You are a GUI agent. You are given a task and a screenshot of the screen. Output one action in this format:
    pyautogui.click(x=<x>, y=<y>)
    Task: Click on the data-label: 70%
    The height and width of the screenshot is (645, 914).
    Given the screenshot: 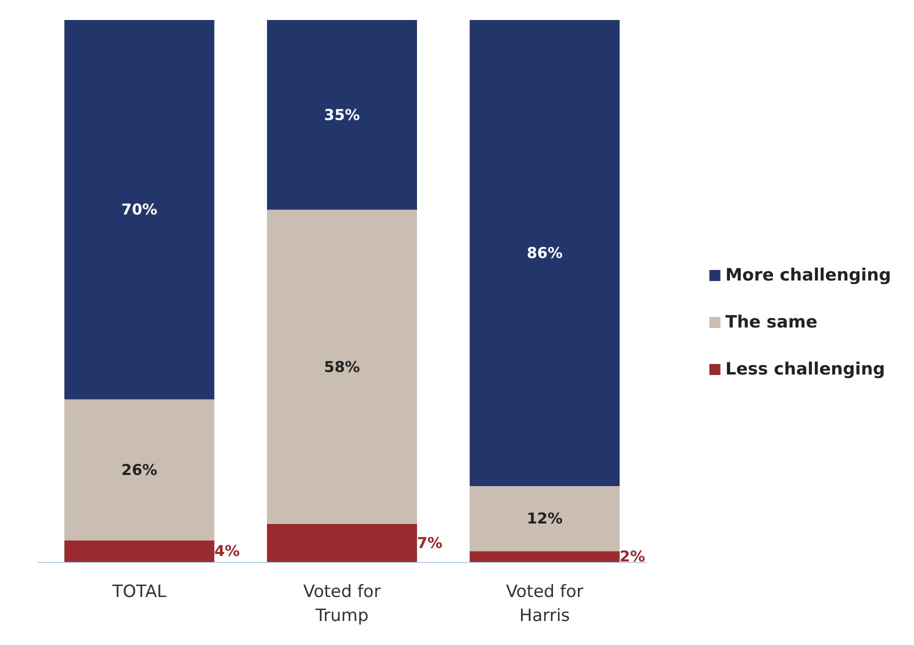 What is the action you would take?
    pyautogui.click(x=139, y=209)
    